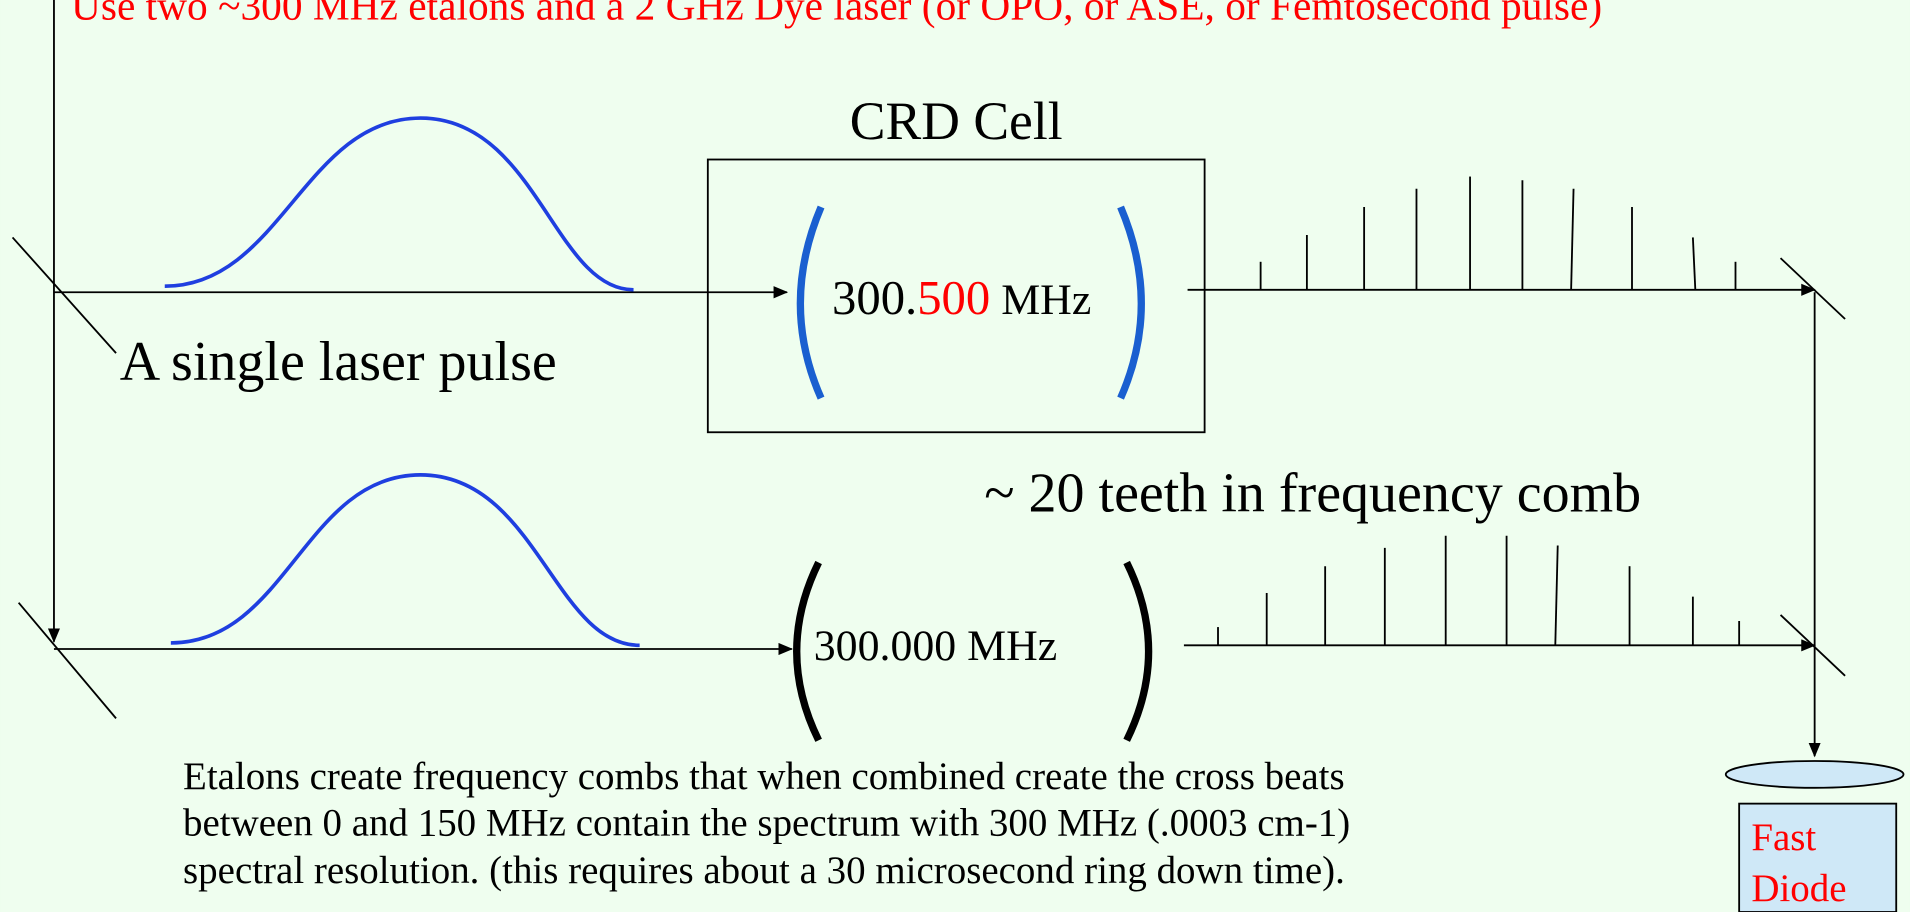 This screenshot has width=1910, height=912. I want to click on etalon-frequency: 300.000 MHz, so click(935, 646).